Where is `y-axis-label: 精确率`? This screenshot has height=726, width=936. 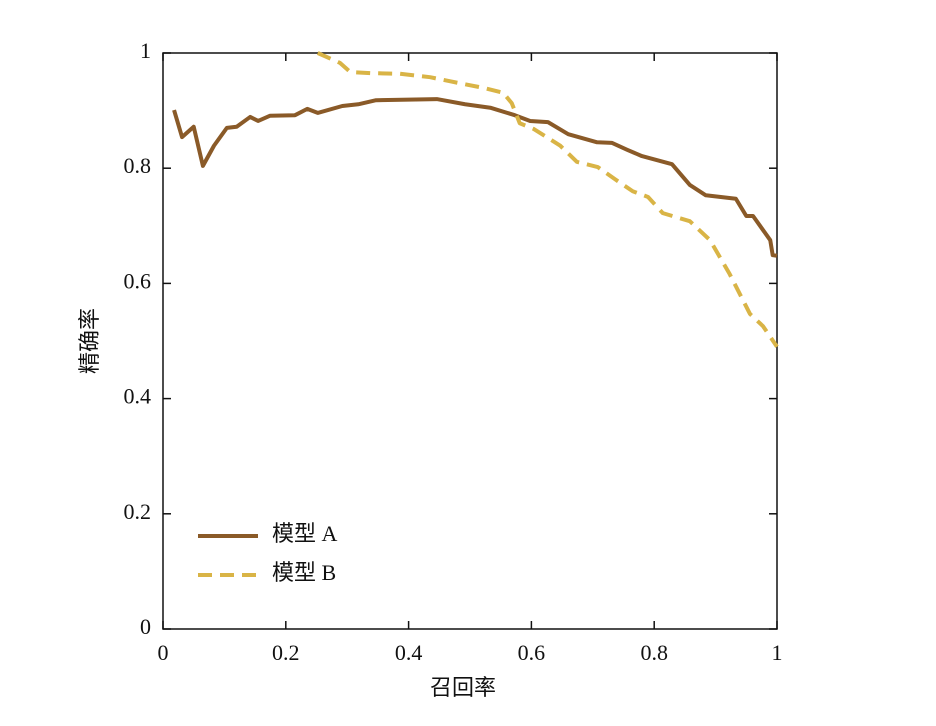 y-axis-label: 精确率 is located at coordinates (89, 341).